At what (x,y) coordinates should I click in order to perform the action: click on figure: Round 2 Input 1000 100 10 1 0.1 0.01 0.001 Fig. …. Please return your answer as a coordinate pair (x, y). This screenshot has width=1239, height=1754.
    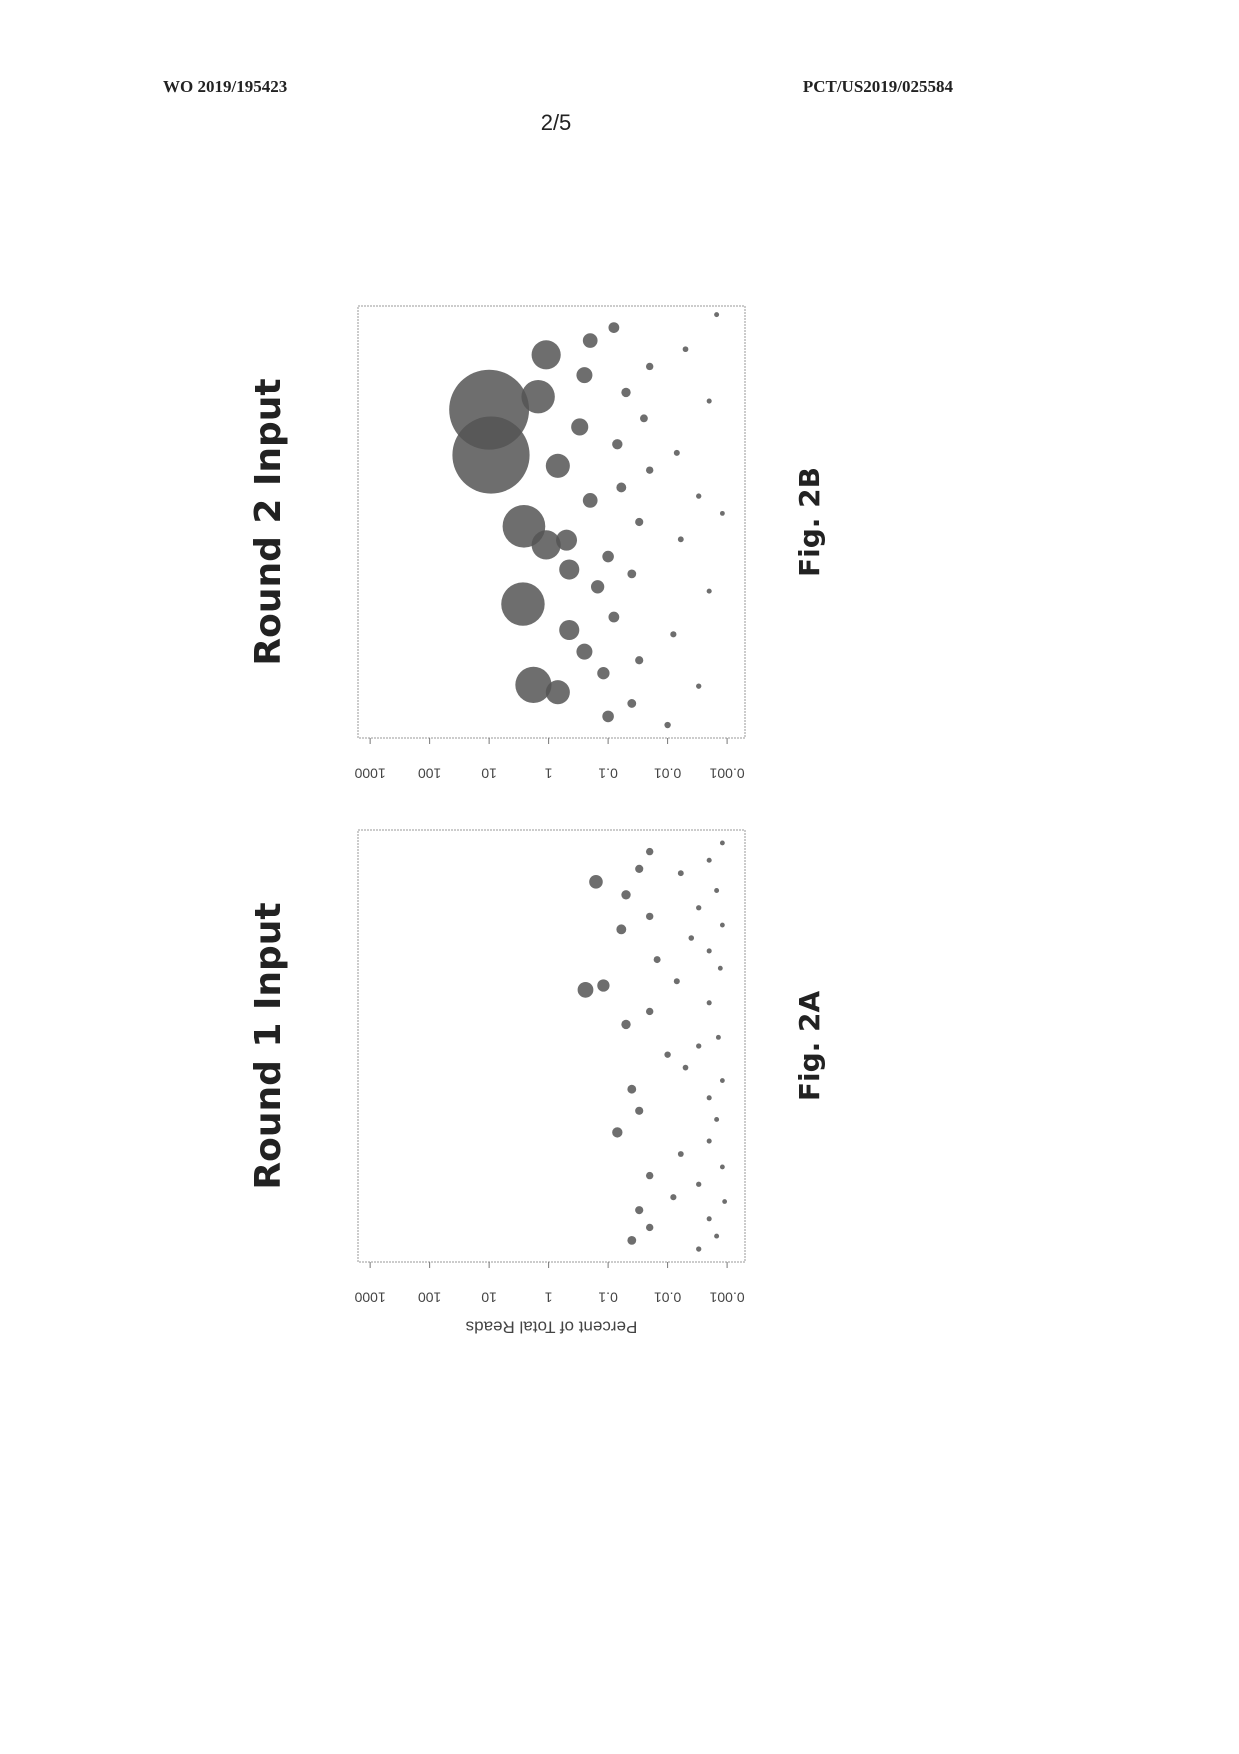
    Looking at the image, I should click on (537, 543).